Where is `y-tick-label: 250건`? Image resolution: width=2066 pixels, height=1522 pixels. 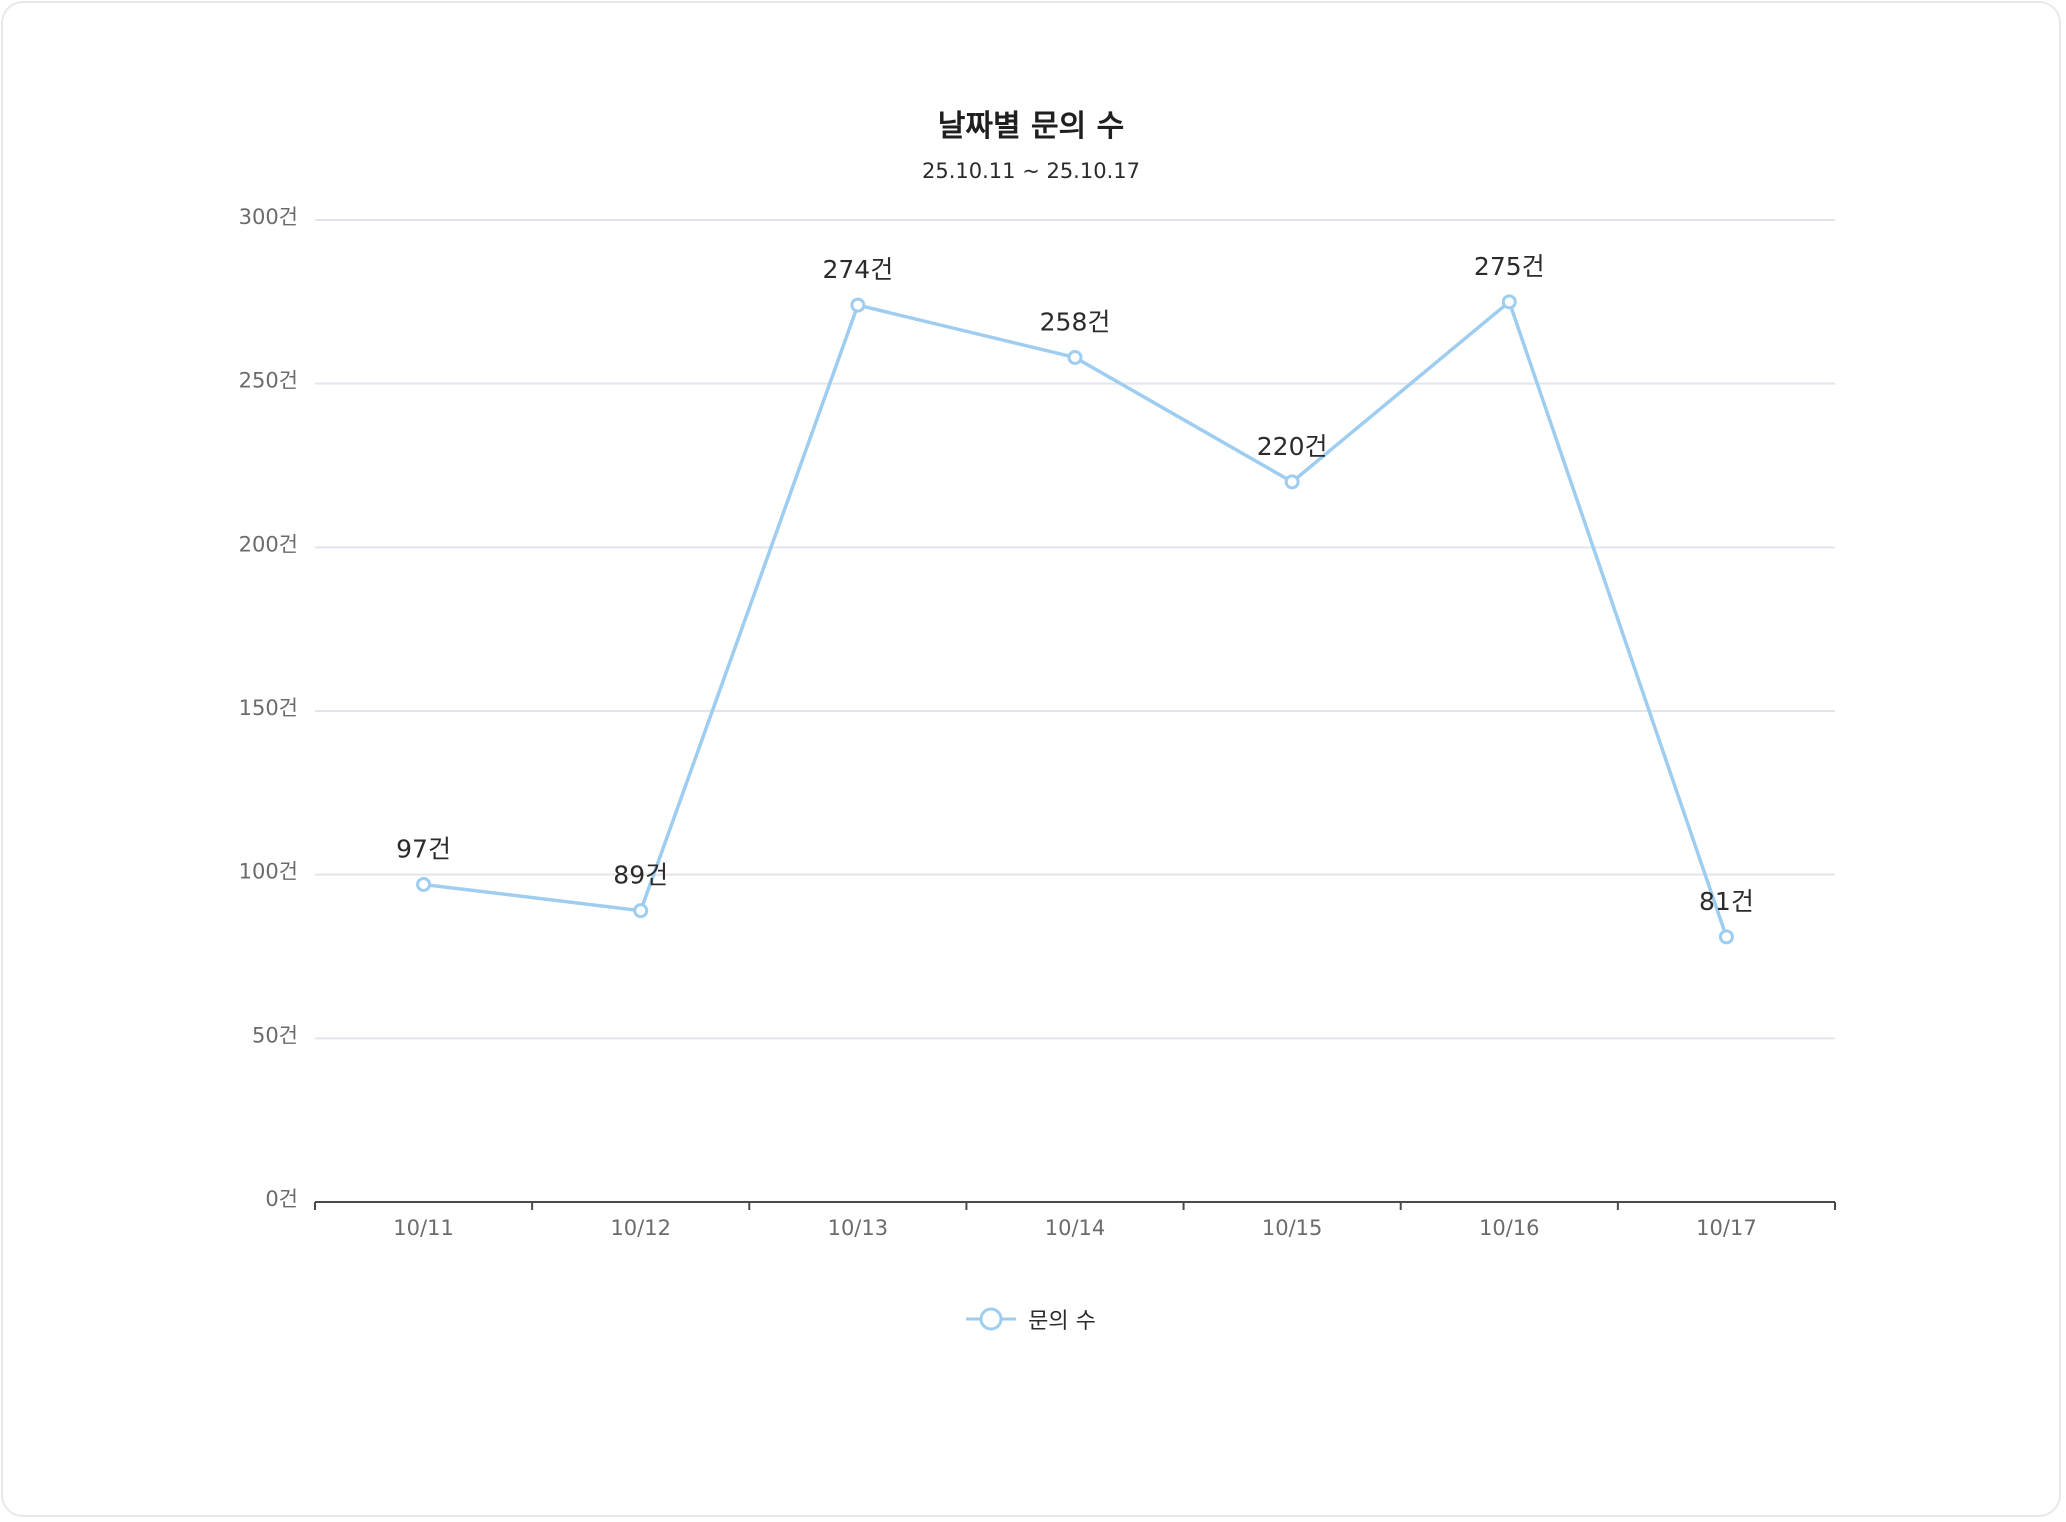
y-tick-label: 250건 is located at coordinates (268, 381).